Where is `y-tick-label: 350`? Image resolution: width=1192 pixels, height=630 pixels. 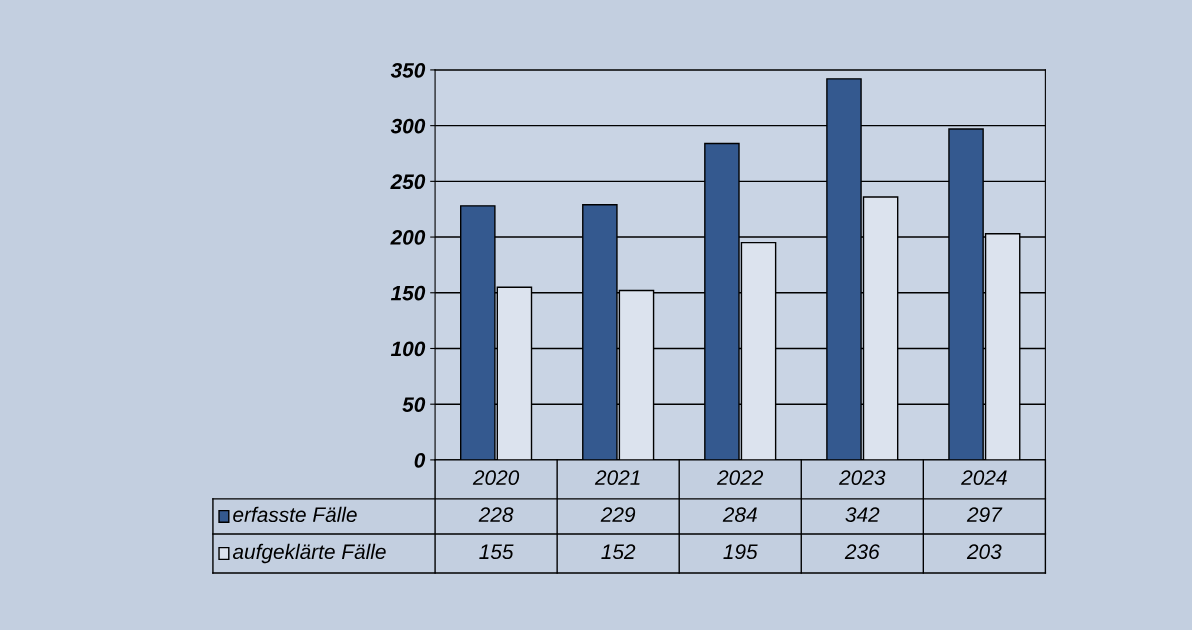
y-tick-label: 350 is located at coordinates (408, 70).